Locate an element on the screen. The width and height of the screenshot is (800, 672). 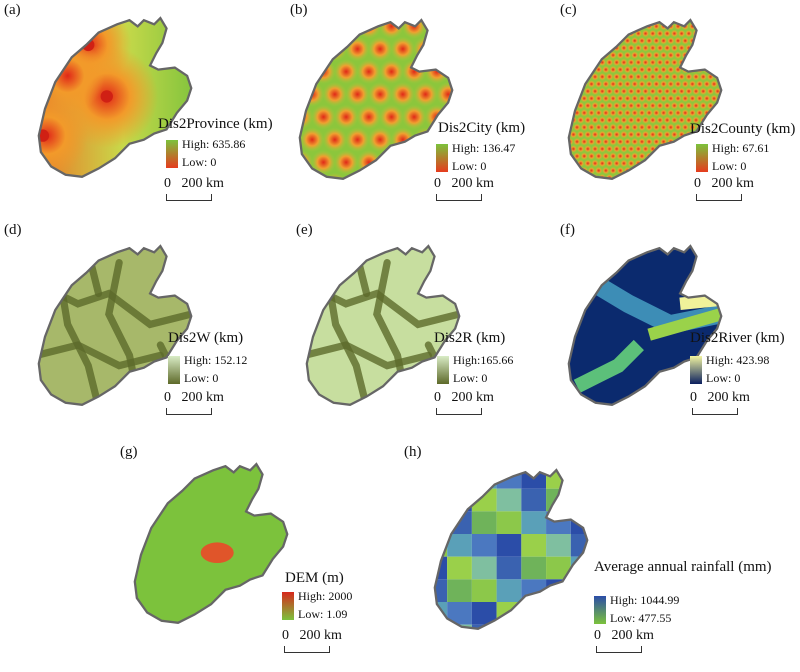
scale-bar-h is located at coordinates (619, 649).